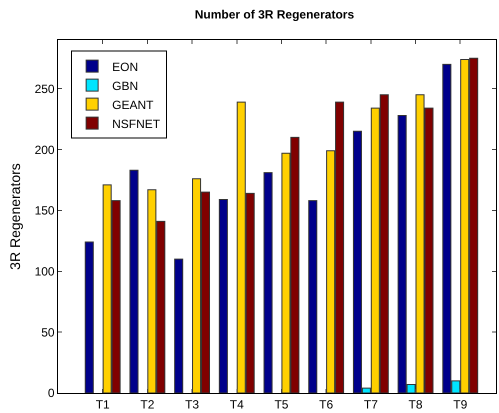 This screenshot has height=413, width=499. I want to click on x-tick-label: T5, so click(281, 404).